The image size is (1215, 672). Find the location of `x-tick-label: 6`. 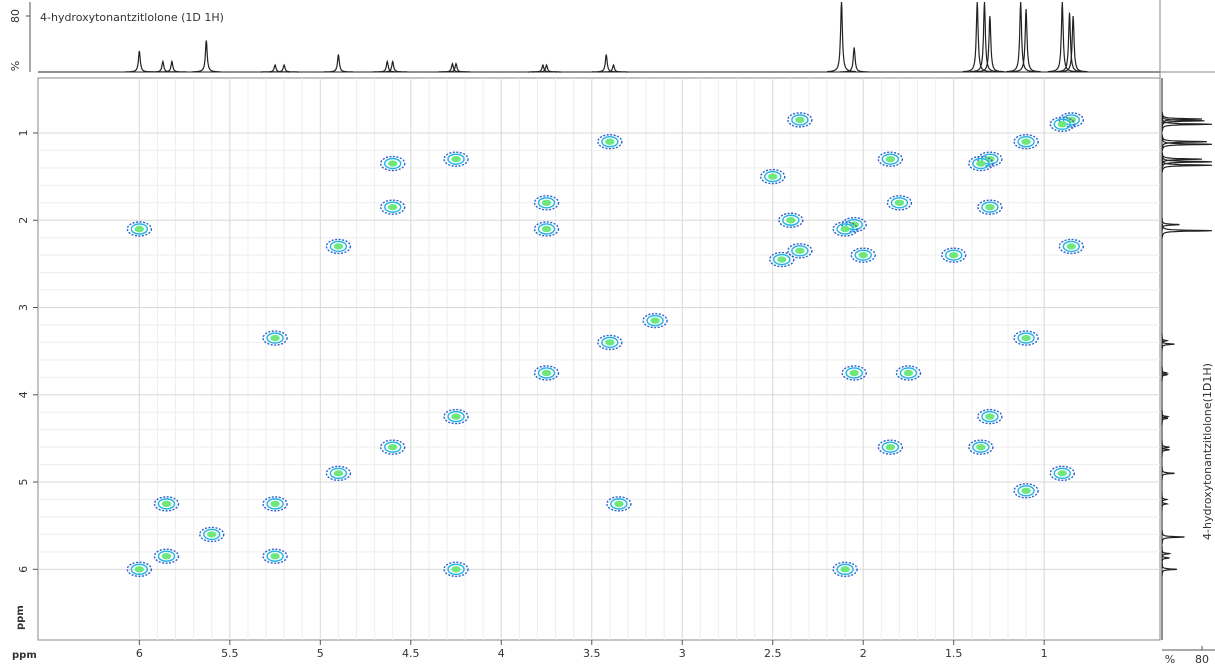

x-tick-label: 6 is located at coordinates (139, 653).